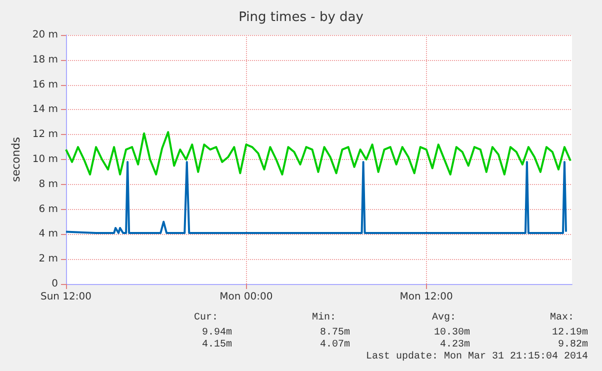 The width and height of the screenshot is (602, 371). Describe the element at coordinates (66, 297) in the screenshot. I see `x-tick-label: Sun 12:00` at that location.